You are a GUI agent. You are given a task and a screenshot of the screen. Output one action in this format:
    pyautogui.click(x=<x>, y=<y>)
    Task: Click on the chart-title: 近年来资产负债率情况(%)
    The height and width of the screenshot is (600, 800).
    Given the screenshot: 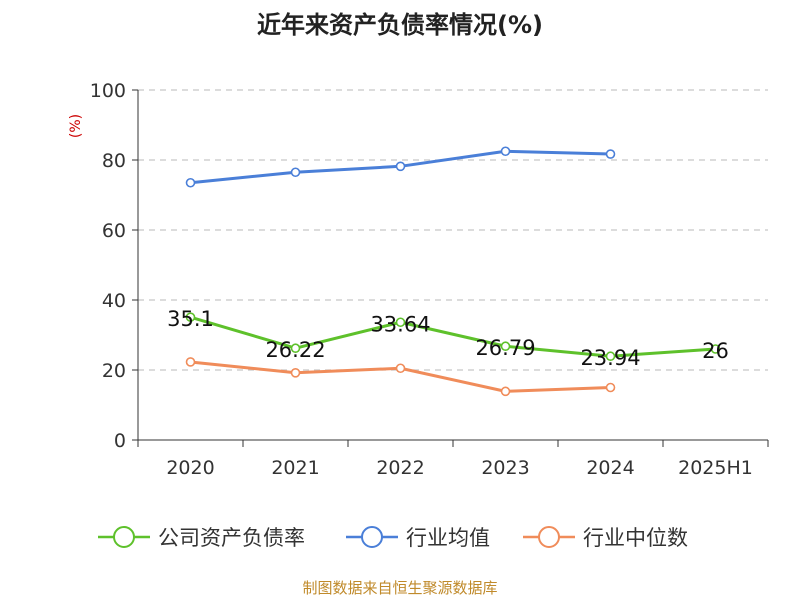 What is the action you would take?
    pyautogui.click(x=400, y=25)
    